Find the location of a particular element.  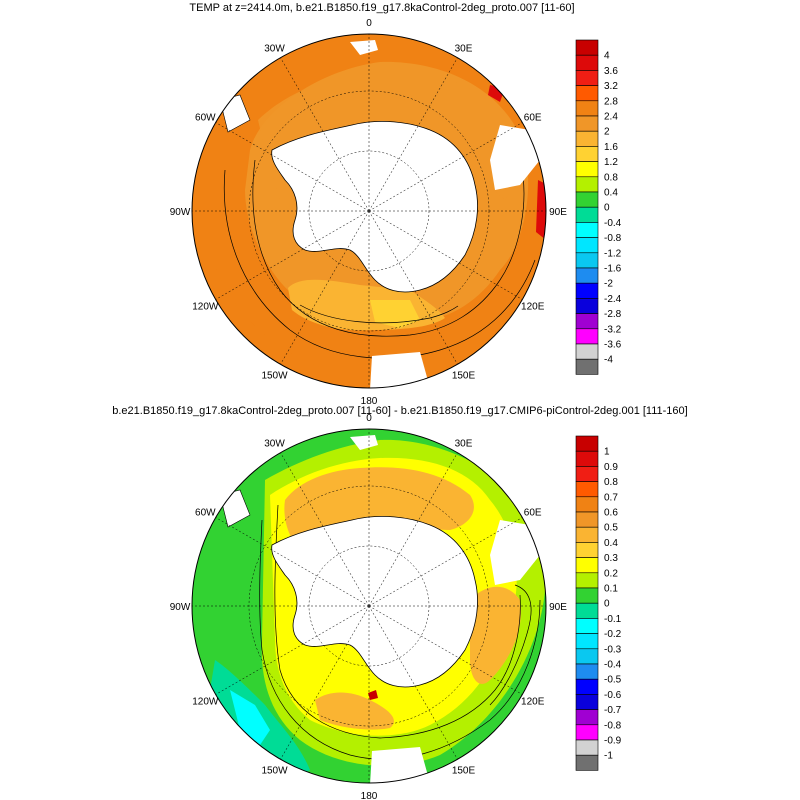

colorbar-tick-label: -0.6 is located at coordinates (613, 695).